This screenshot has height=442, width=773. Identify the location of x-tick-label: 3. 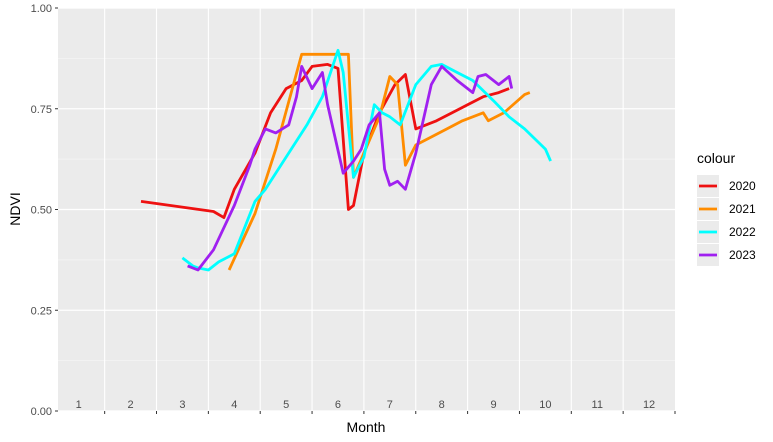
(182, 405).